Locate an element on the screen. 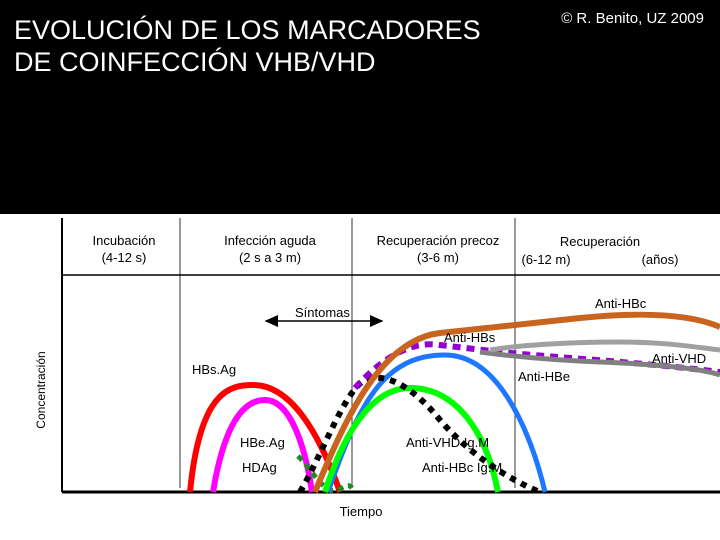  label-anti-hbe: Anti-HBe is located at coordinates (544, 376).